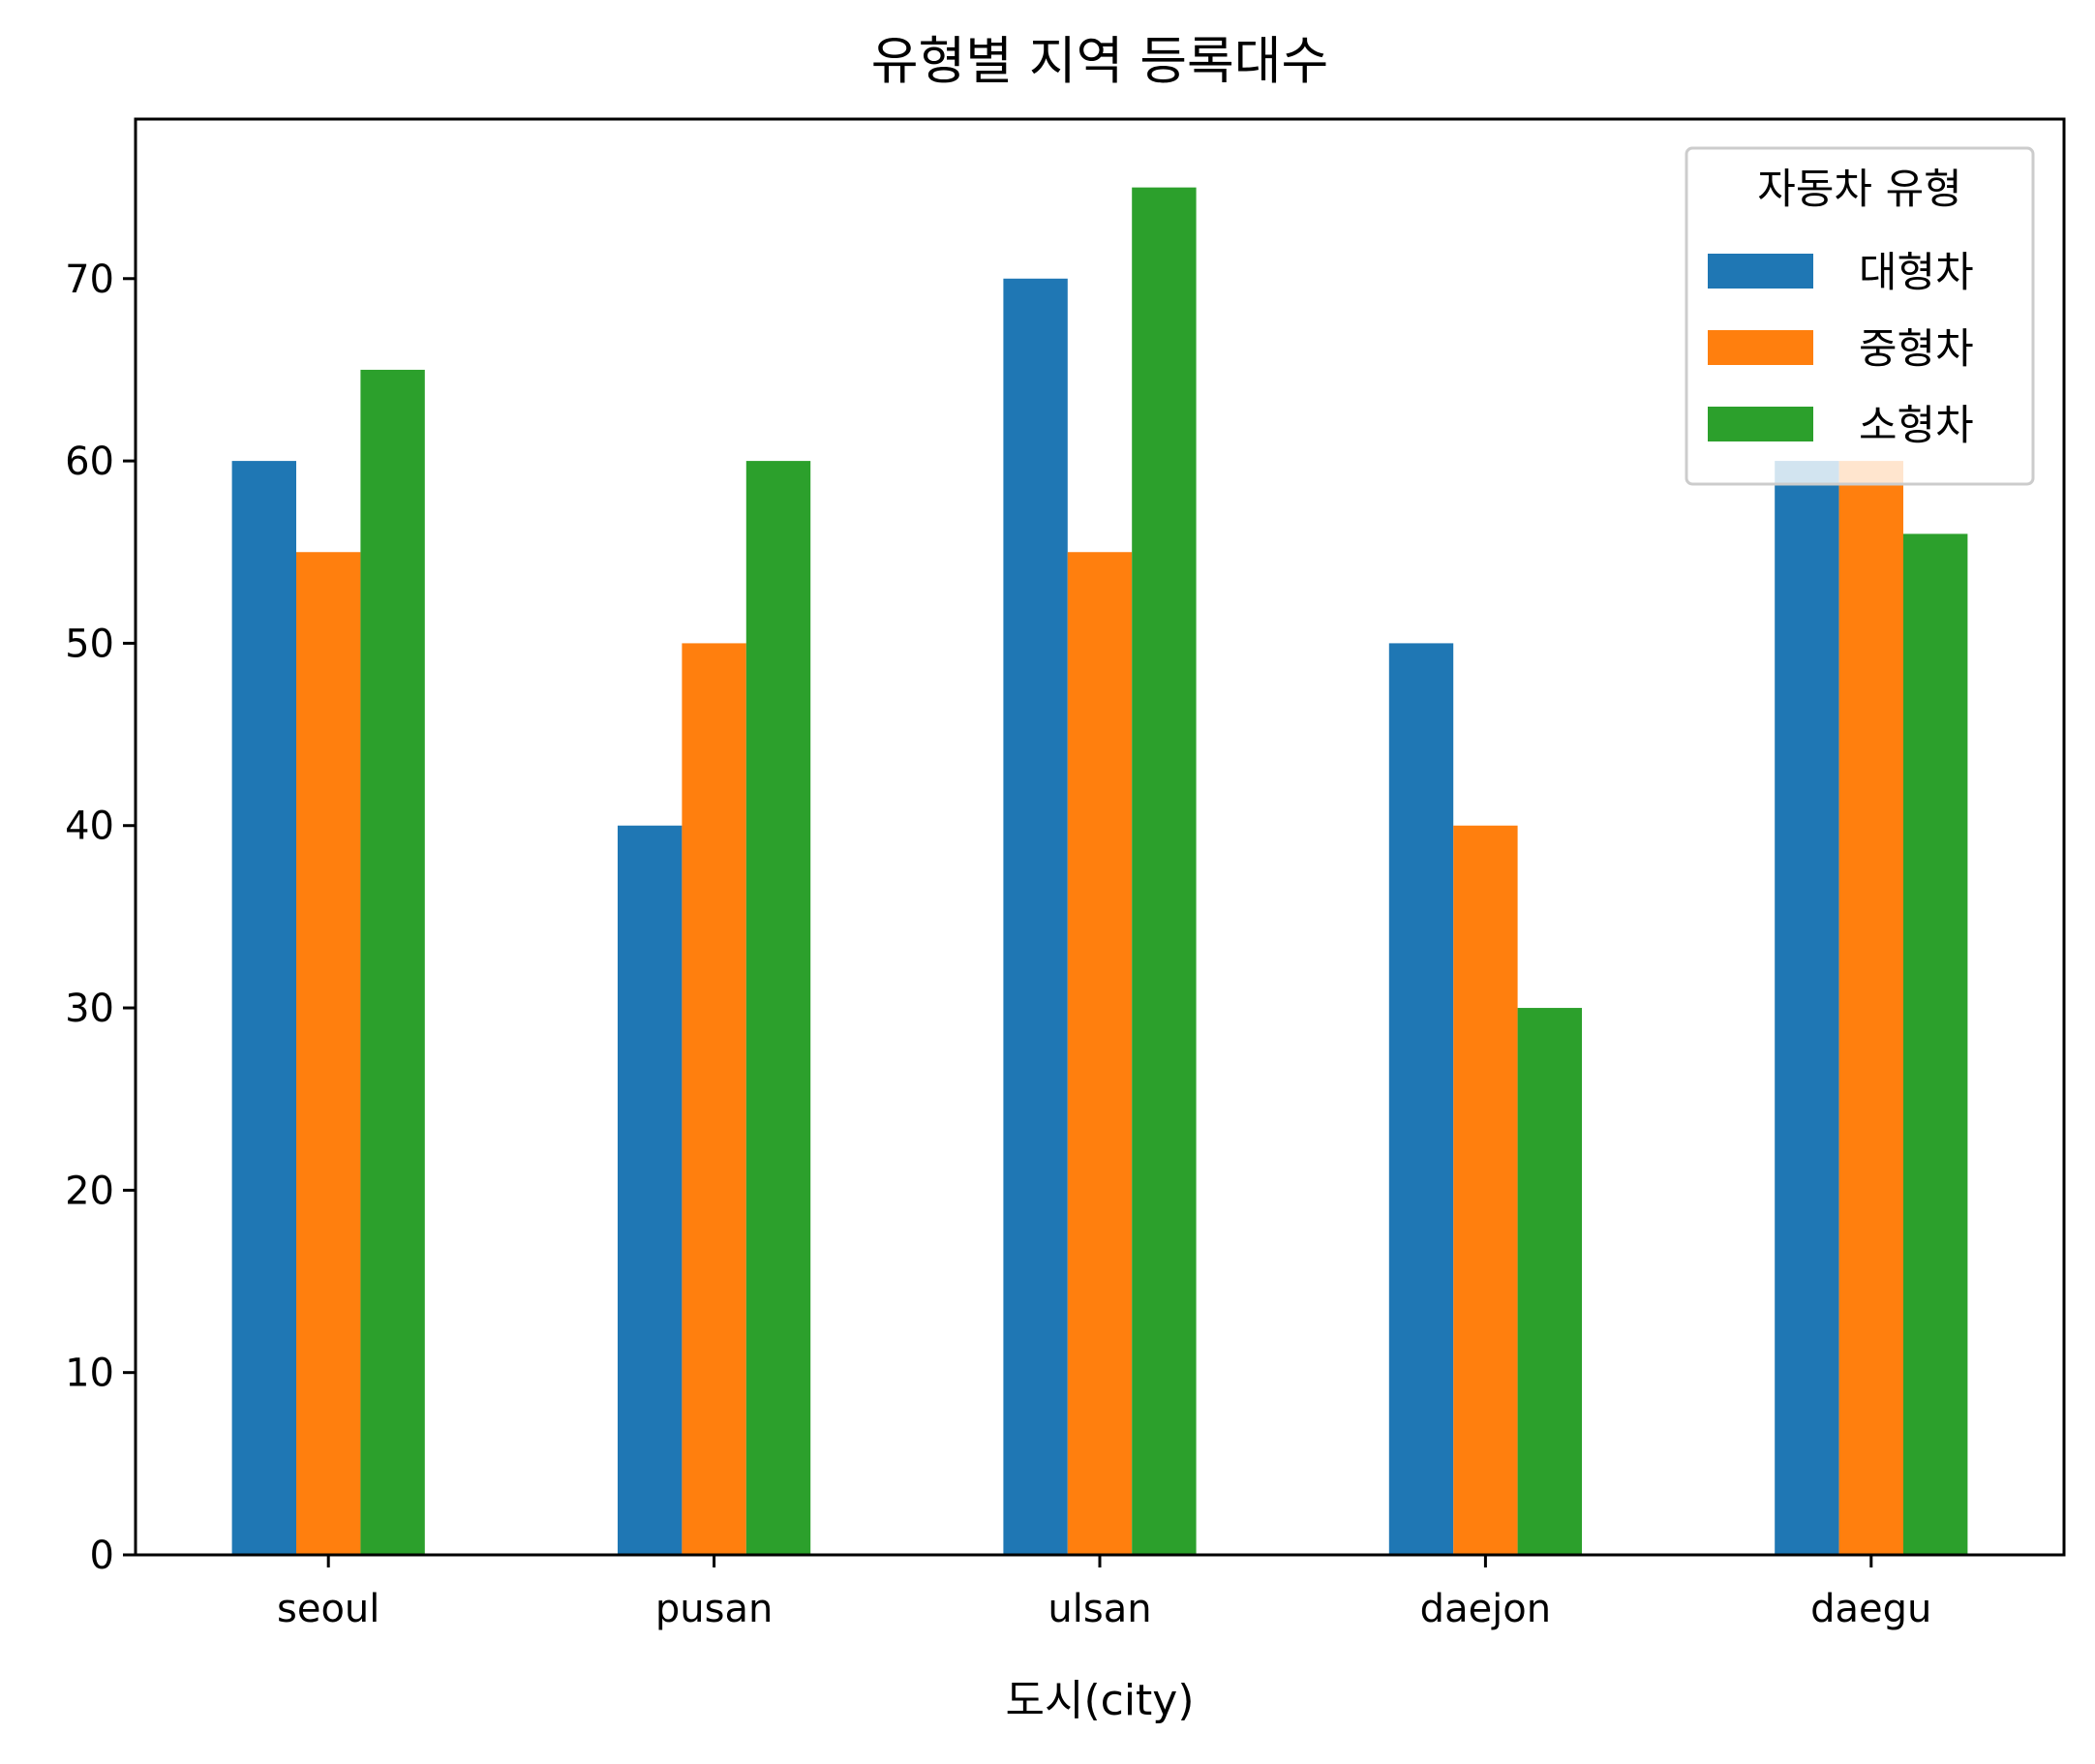  What do you see at coordinates (89, 462) in the screenshot?
I see `y-tick-label: 60` at bounding box center [89, 462].